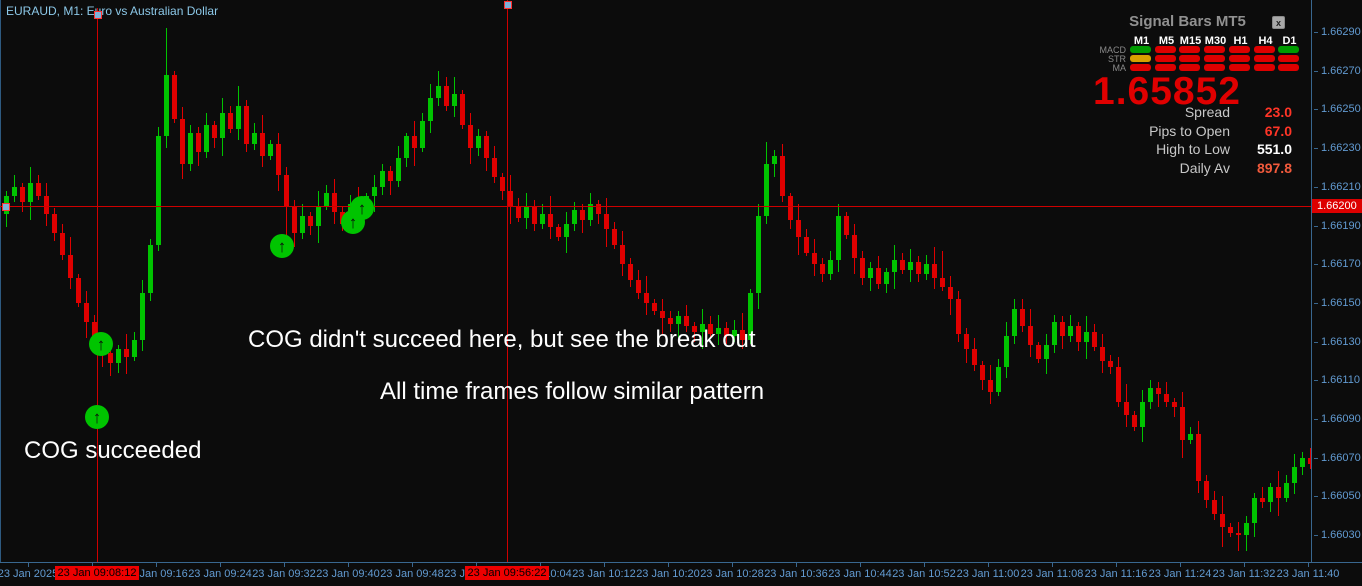 This screenshot has width=1362, height=586. What do you see at coordinates (572, 391) in the screenshot?
I see `annotation-all-timeframes: All time frames follow similar pattern` at bounding box center [572, 391].